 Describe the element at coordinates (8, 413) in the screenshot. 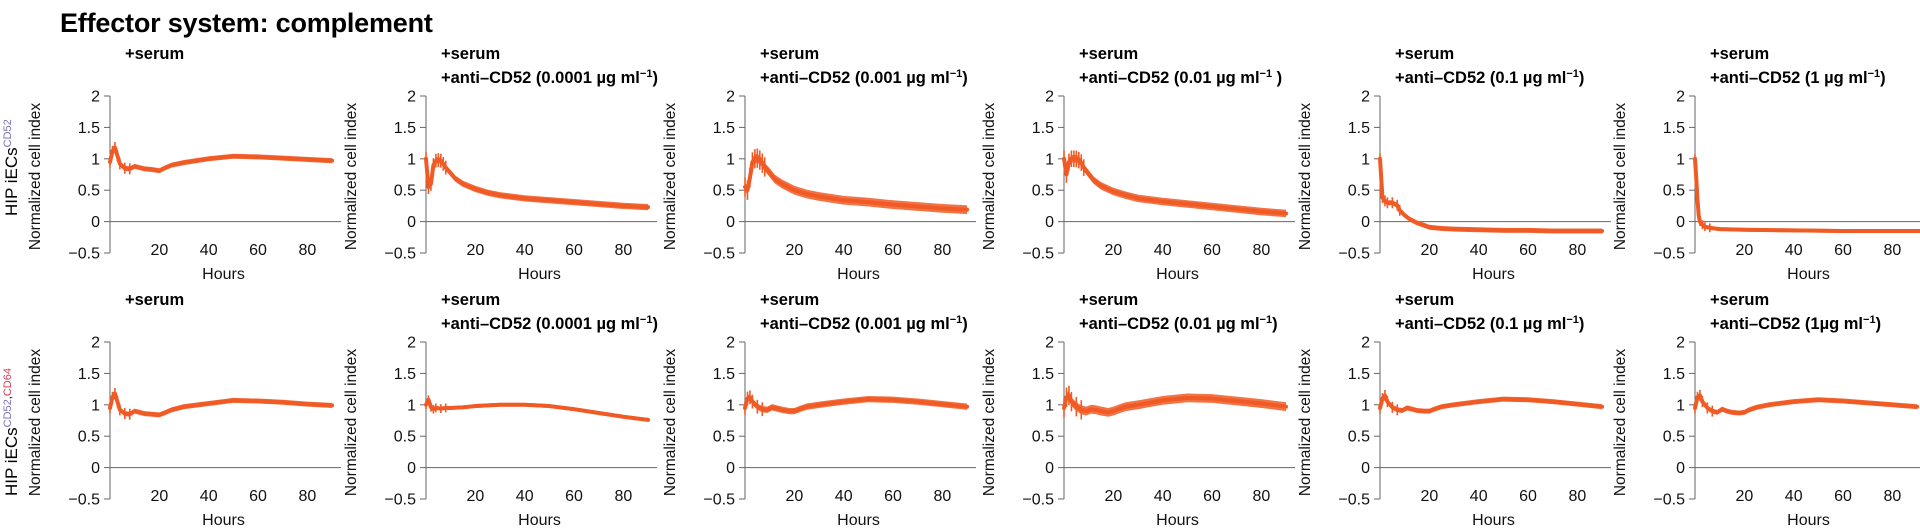

I see `row-label-superscript-1: CD52` at that location.